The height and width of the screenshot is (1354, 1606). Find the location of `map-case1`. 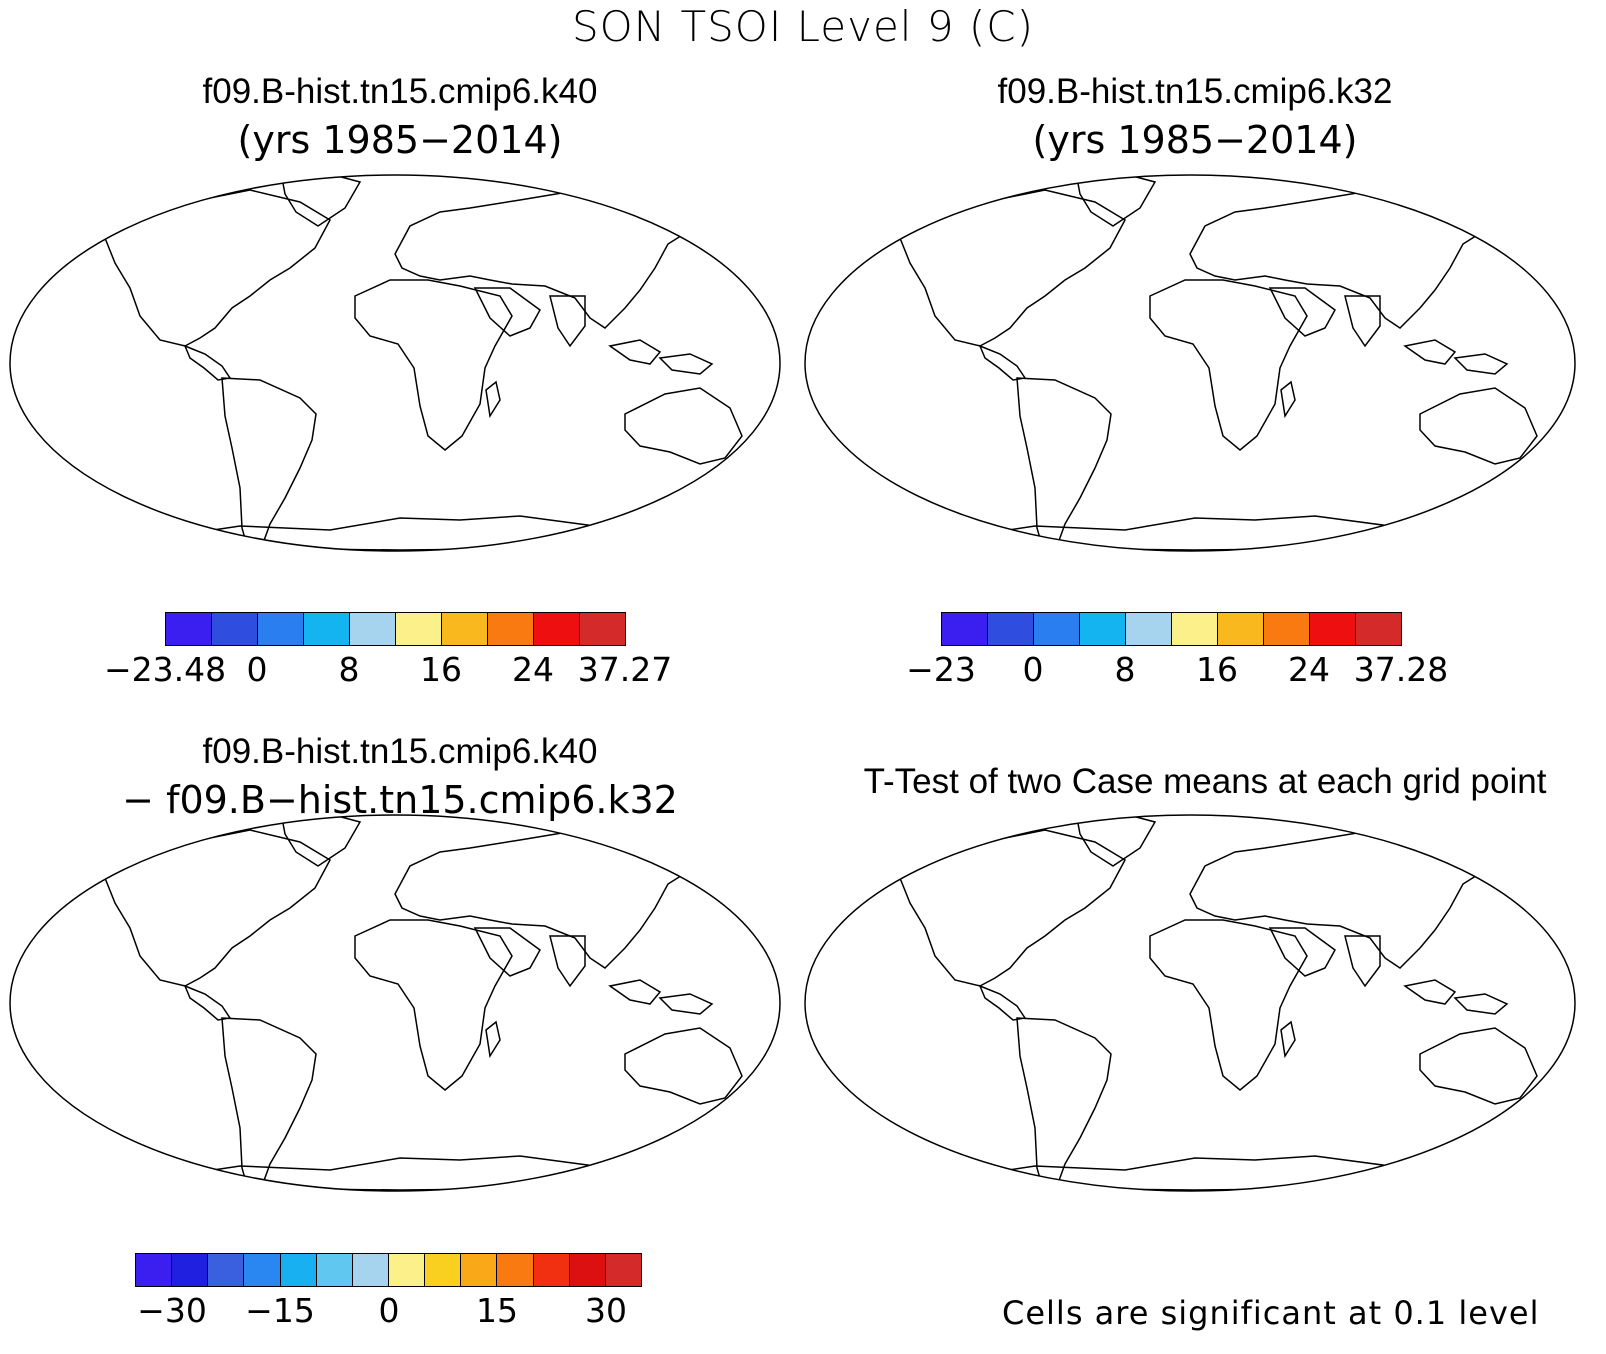

map-case1 is located at coordinates (395, 363).